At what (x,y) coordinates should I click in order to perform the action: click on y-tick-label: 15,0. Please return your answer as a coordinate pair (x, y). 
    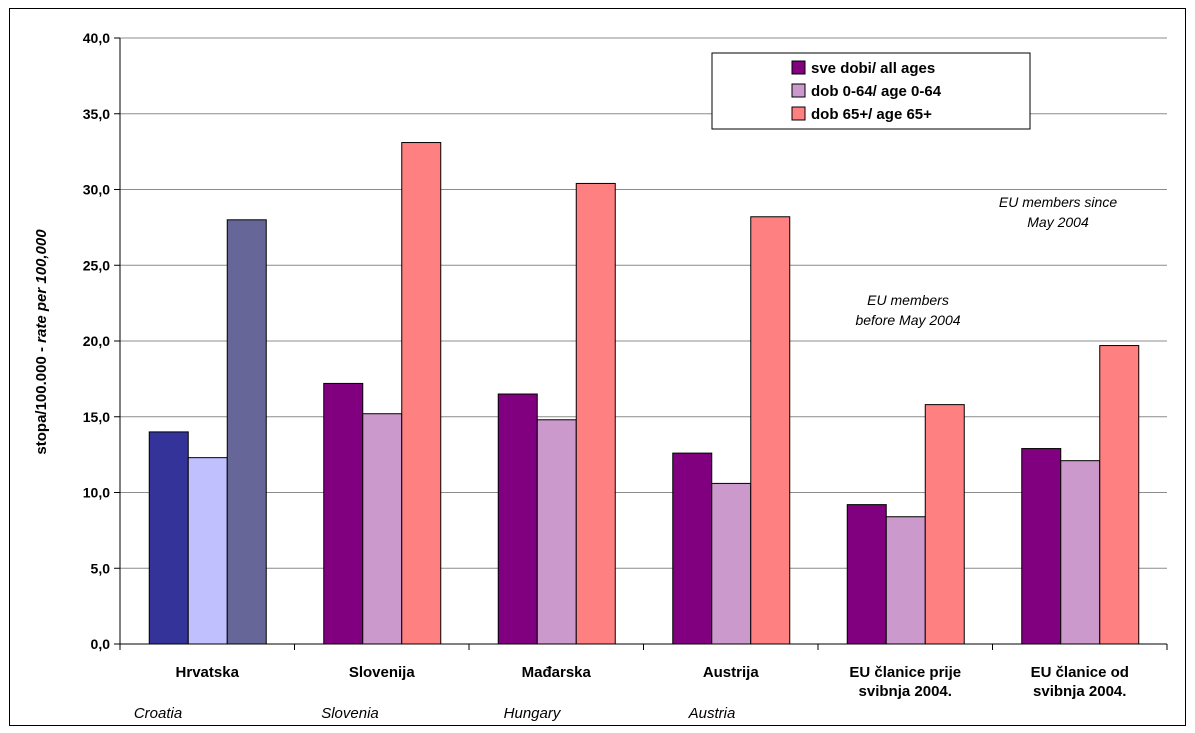
    Looking at the image, I should click on (96, 417).